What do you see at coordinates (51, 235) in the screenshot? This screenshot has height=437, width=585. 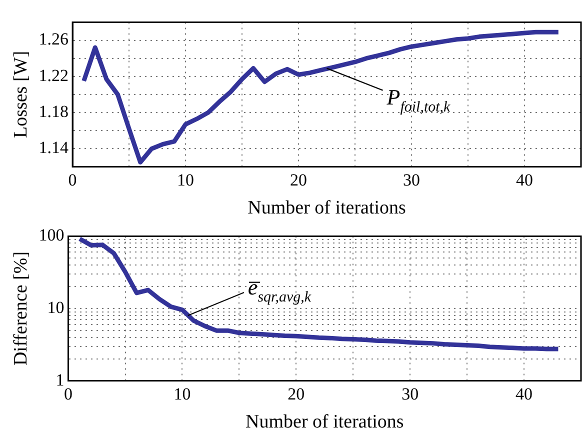 I see `y-tick-label: 100` at bounding box center [51, 235].